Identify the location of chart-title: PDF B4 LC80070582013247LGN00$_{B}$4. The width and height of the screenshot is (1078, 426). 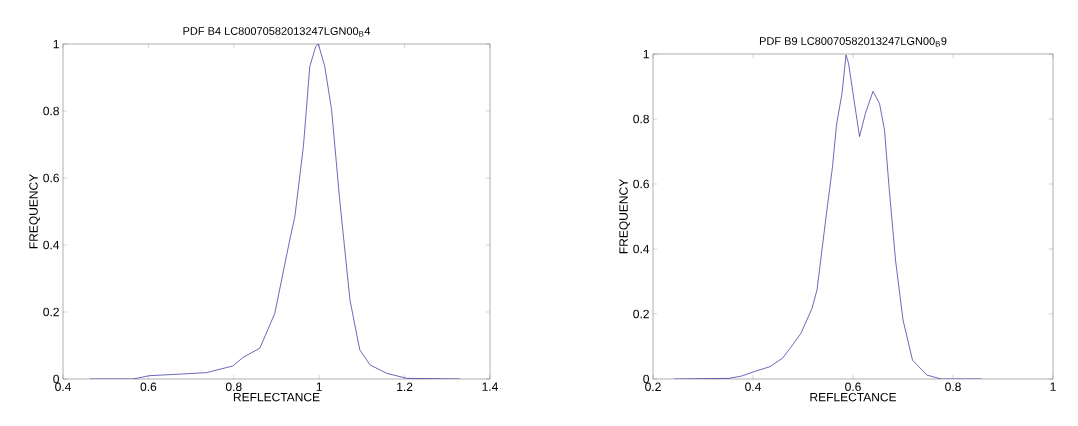
(277, 32).